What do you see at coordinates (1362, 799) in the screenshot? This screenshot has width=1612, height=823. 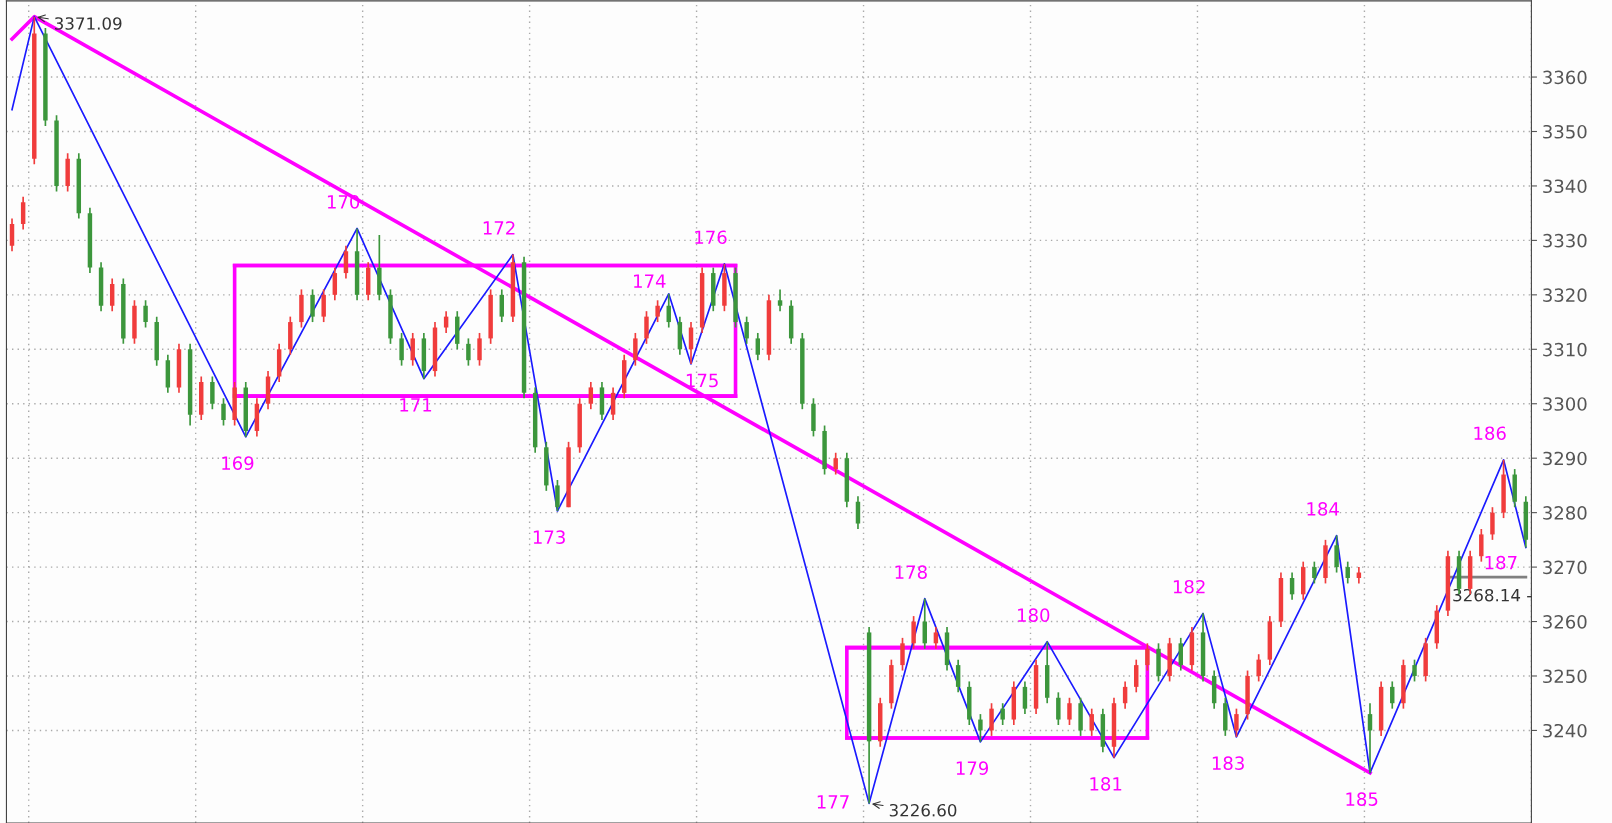 I see `annotation: 185` at bounding box center [1362, 799].